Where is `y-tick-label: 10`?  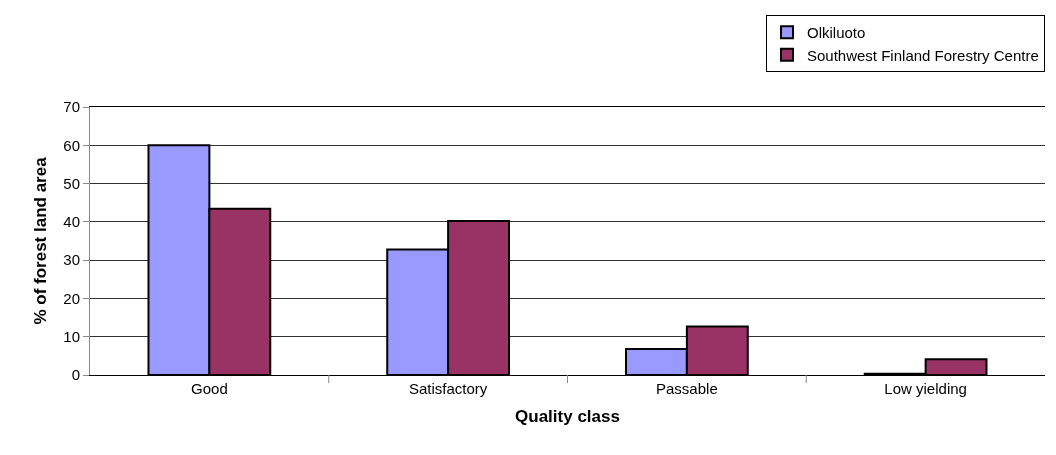
y-tick-label: 10 is located at coordinates (71, 336).